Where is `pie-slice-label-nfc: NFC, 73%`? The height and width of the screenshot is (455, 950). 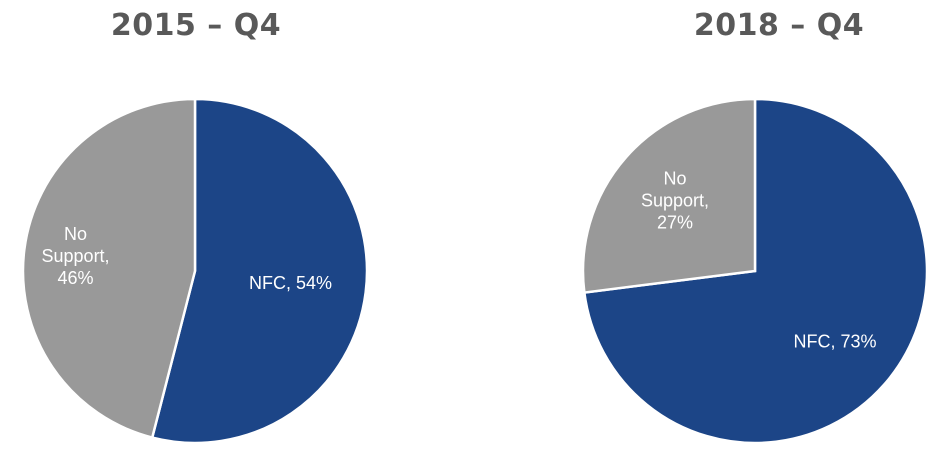
pie-slice-label-nfc: NFC, 73% is located at coordinates (834, 342).